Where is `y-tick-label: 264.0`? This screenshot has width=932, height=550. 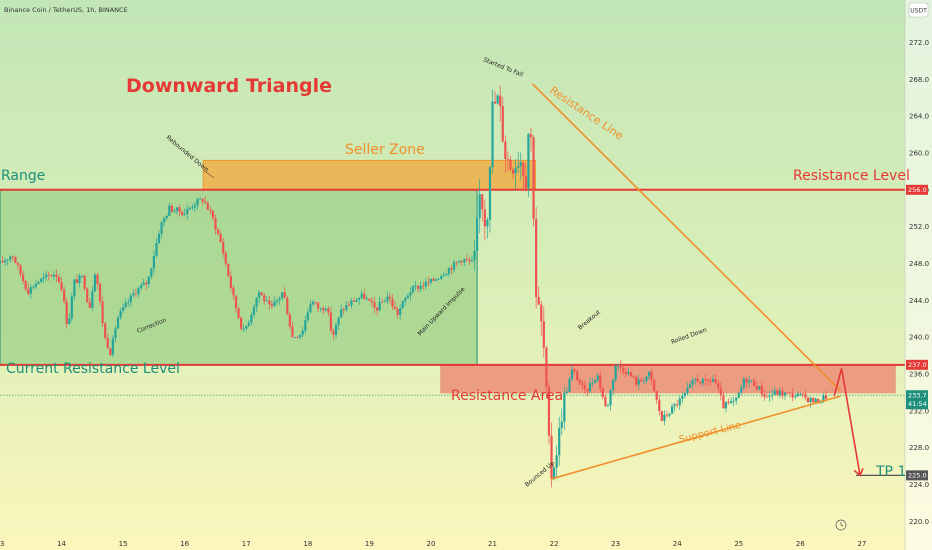
y-tick-label: 264.0 is located at coordinates (919, 117).